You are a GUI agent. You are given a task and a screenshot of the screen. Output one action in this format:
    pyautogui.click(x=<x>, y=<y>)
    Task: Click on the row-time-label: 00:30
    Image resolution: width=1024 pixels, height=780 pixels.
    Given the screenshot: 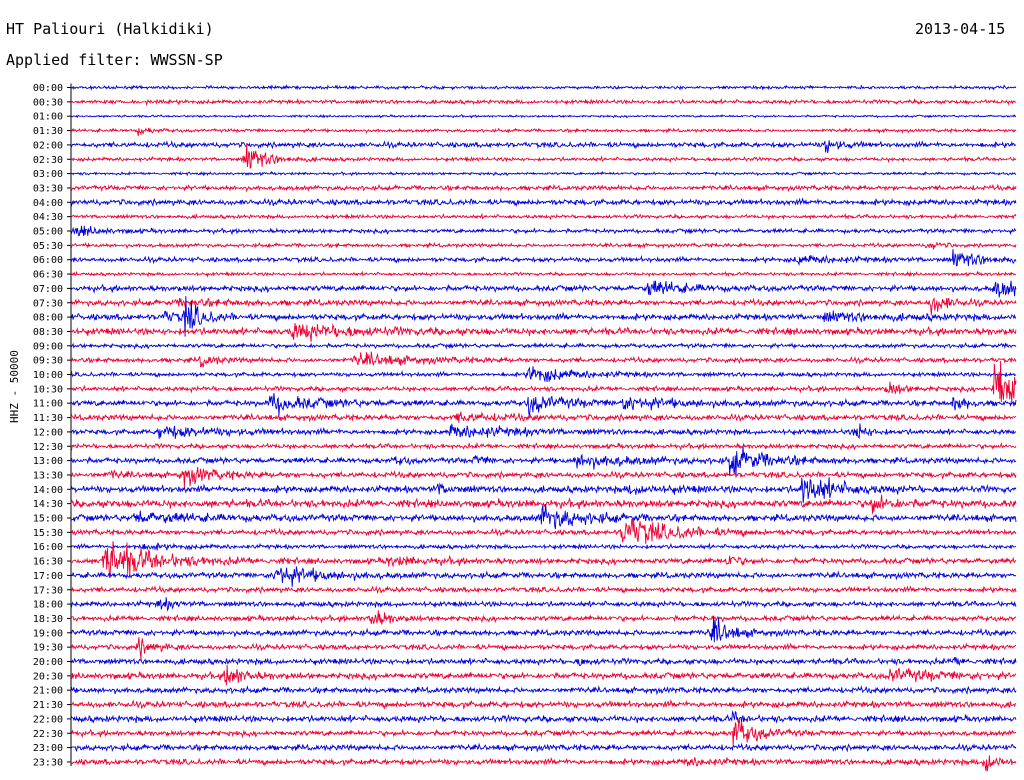 What is the action you would take?
    pyautogui.click(x=48, y=102)
    